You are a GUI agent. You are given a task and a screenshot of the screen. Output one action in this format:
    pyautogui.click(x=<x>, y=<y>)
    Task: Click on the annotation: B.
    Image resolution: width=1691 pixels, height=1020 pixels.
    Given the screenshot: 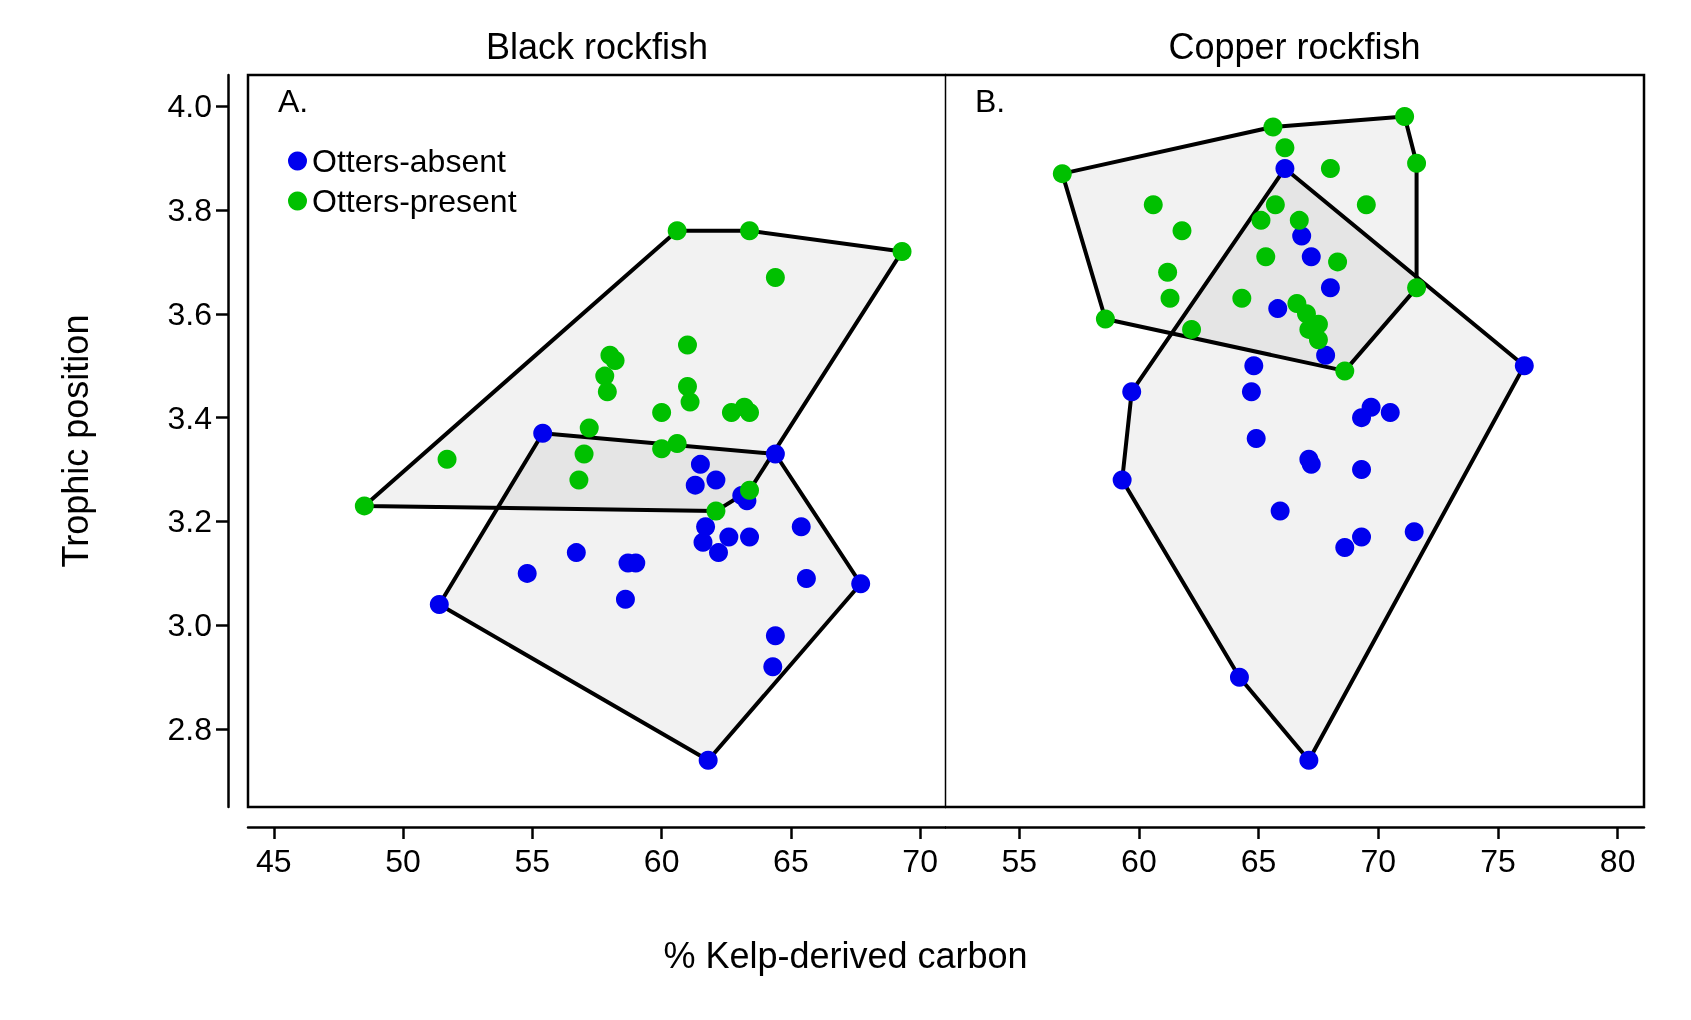 What is the action you would take?
    pyautogui.click(x=990, y=101)
    